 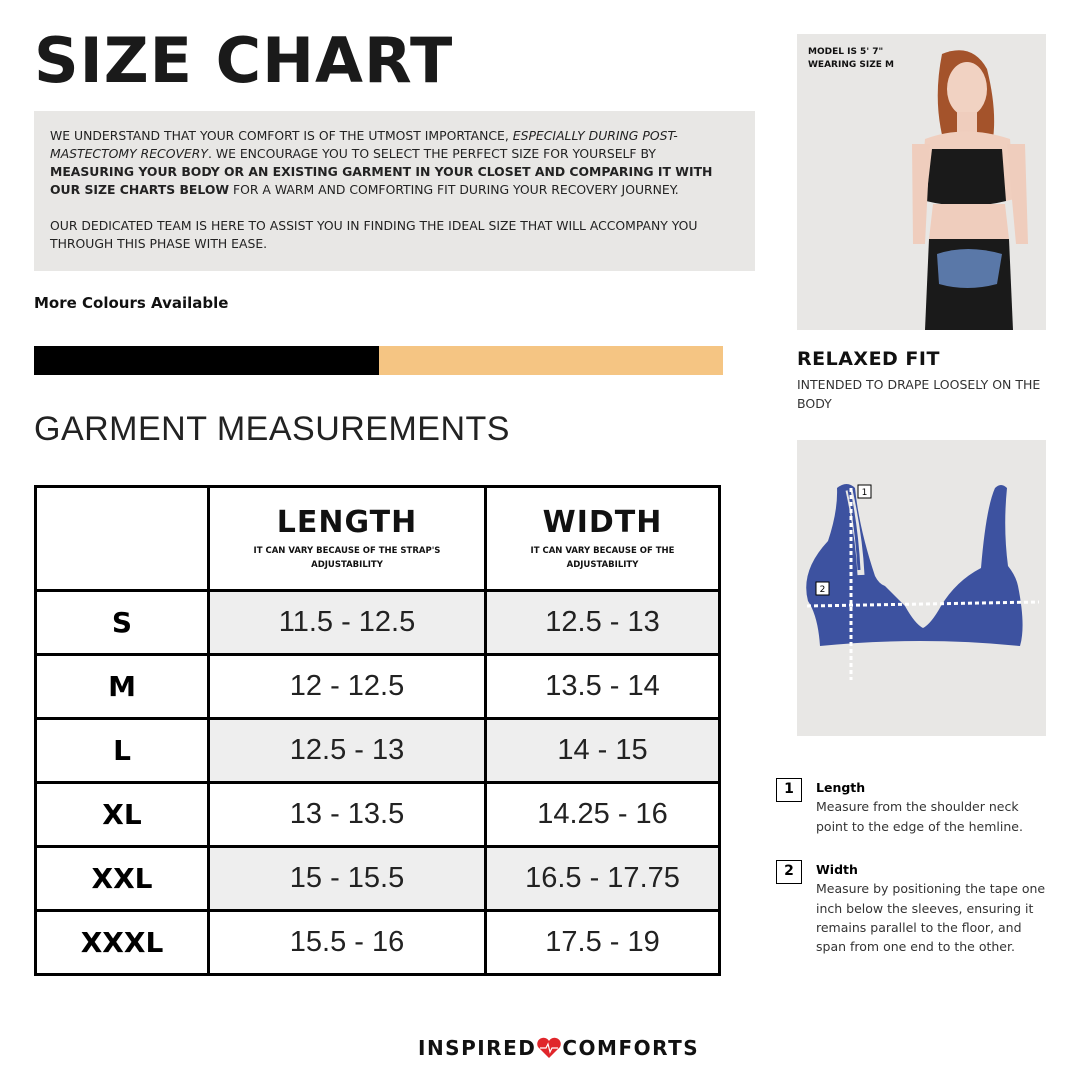 What do you see at coordinates (122, 942) in the screenshot?
I see `size-cell: XXXL` at bounding box center [122, 942].